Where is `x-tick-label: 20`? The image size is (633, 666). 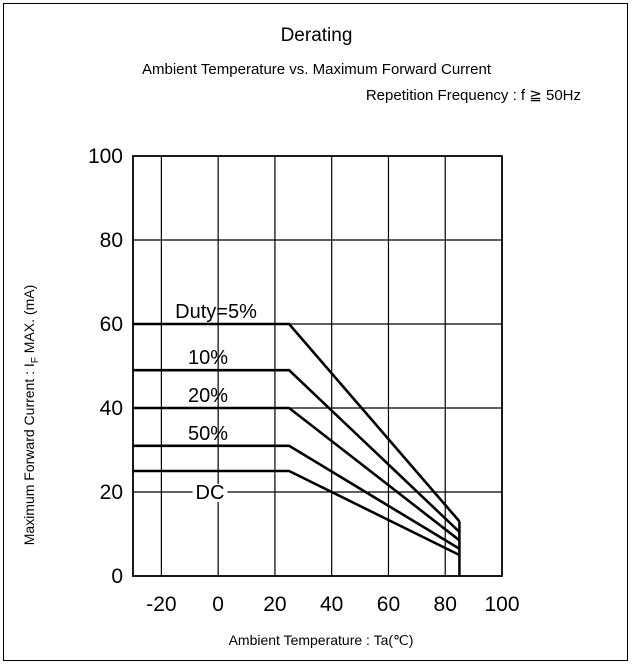
x-tick-label: 20 is located at coordinates (274, 604).